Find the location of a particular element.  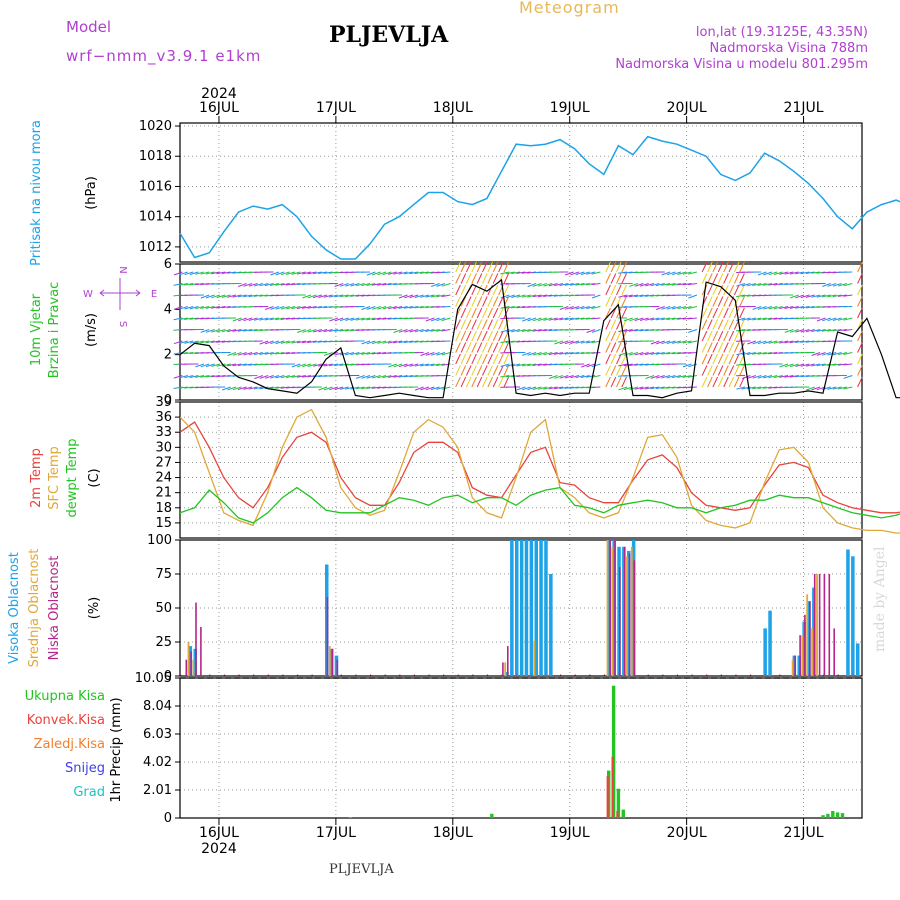

panel-frame is located at coordinates (521, 470).